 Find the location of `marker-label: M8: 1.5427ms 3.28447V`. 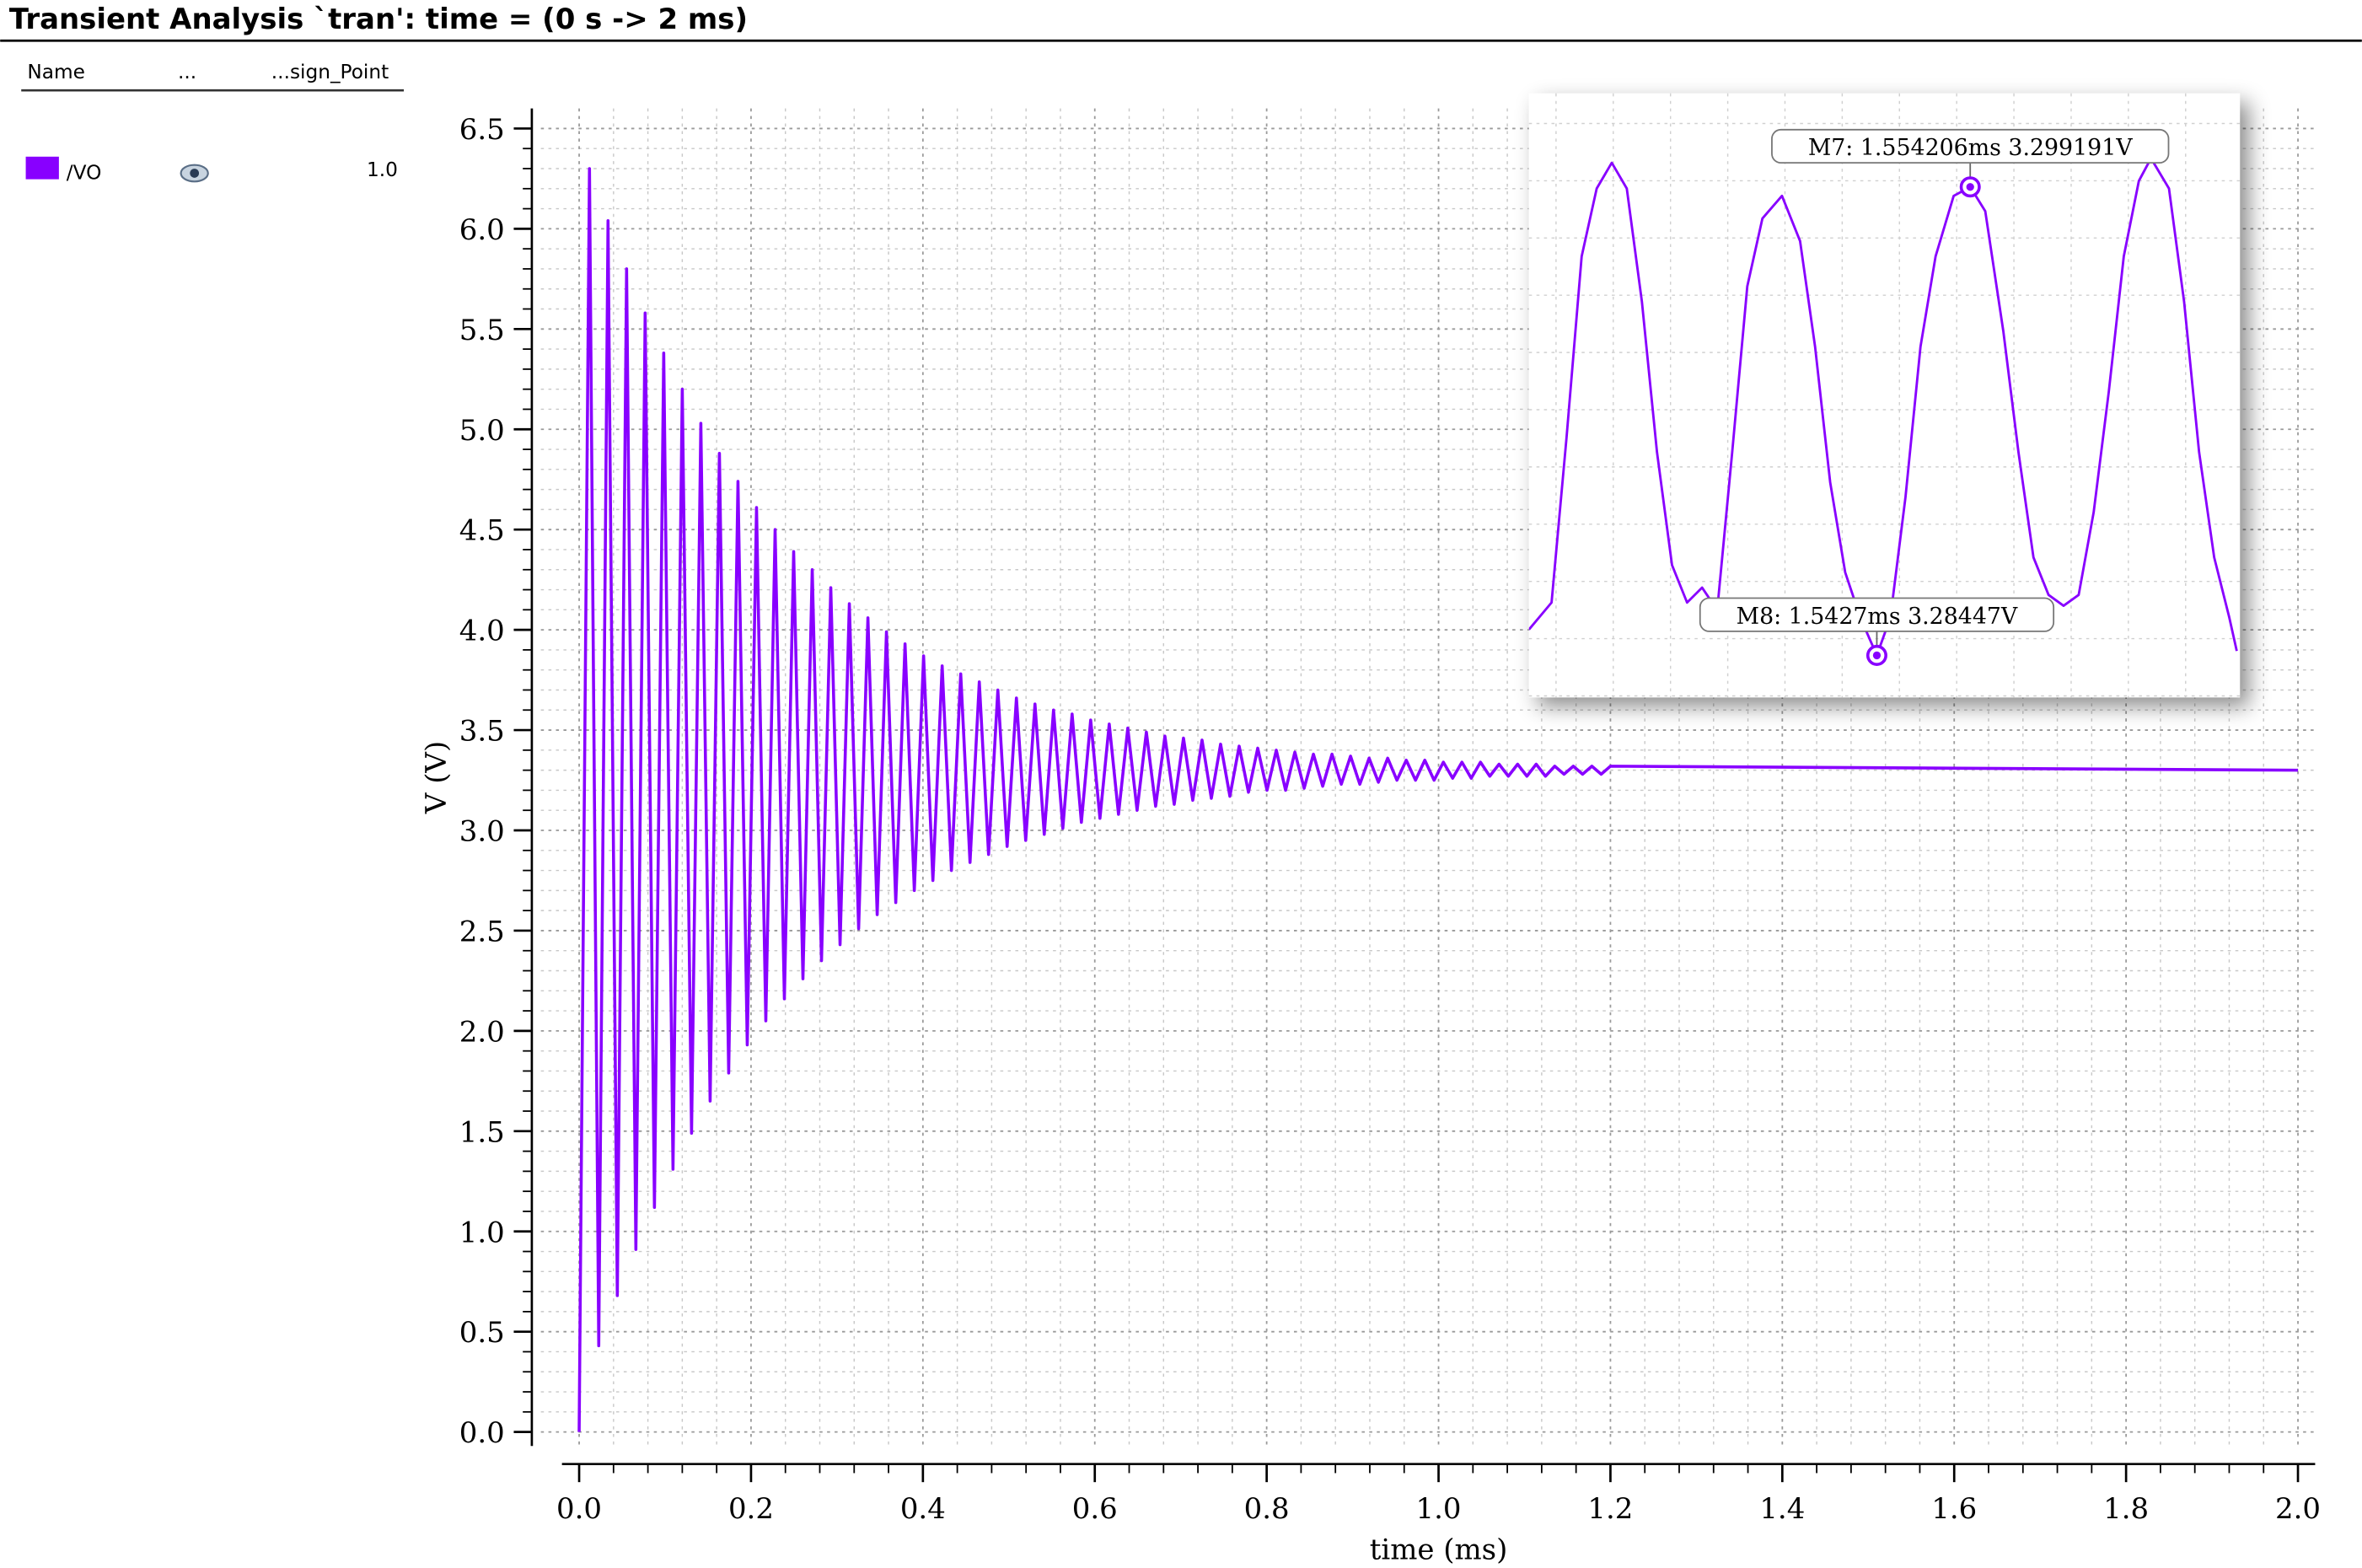

marker-label: M8: 1.5427ms 3.28447V is located at coordinates (1878, 617).